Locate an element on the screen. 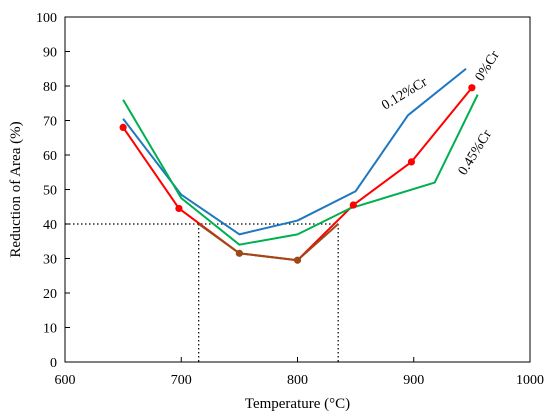 The height and width of the screenshot is (417, 550). y-tick-label: 10 is located at coordinates (50, 329).